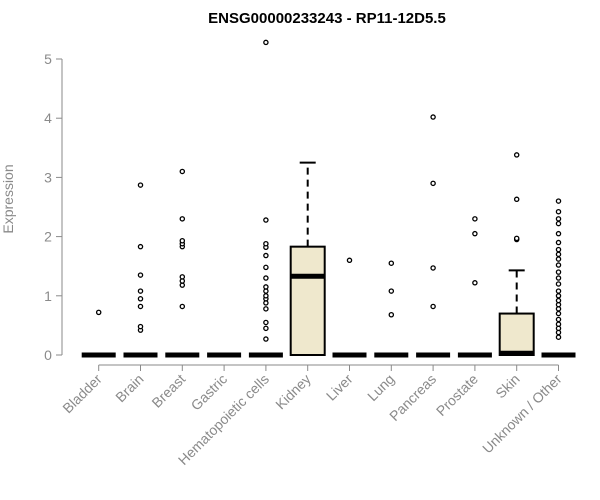 The width and height of the screenshot is (600, 500). What do you see at coordinates (293, 392) in the screenshot?
I see `x-tick-label: Kidney` at bounding box center [293, 392].